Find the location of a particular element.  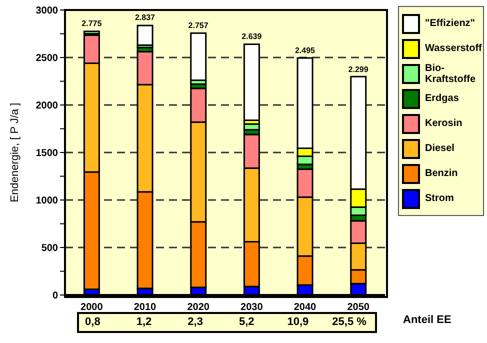

legend-label: Strom is located at coordinates (439, 198).